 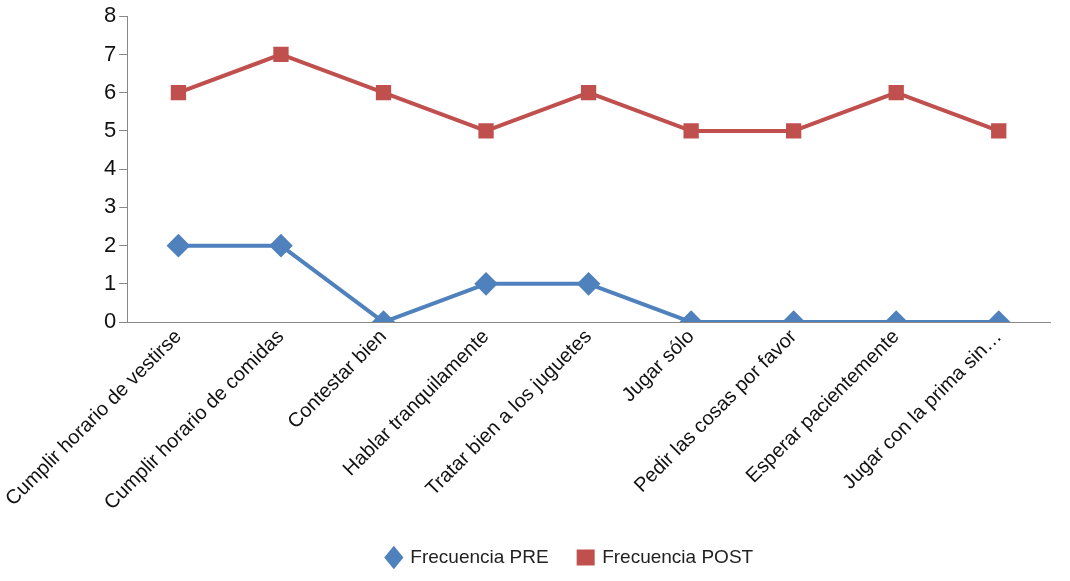 I want to click on y-tick-label: 2, so click(x=110, y=244).